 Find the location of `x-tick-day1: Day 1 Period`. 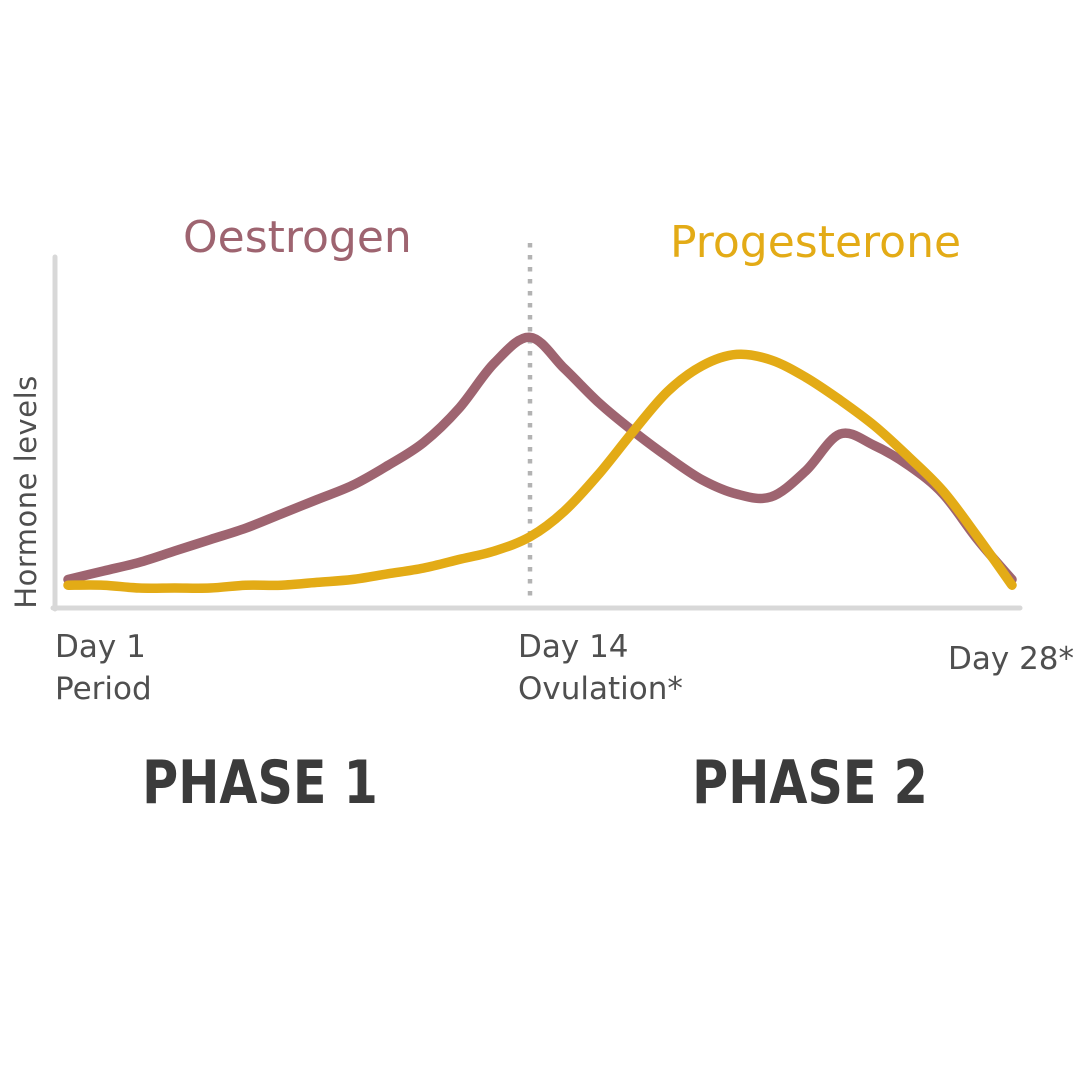

x-tick-day1: Day 1 Period is located at coordinates (103, 668).